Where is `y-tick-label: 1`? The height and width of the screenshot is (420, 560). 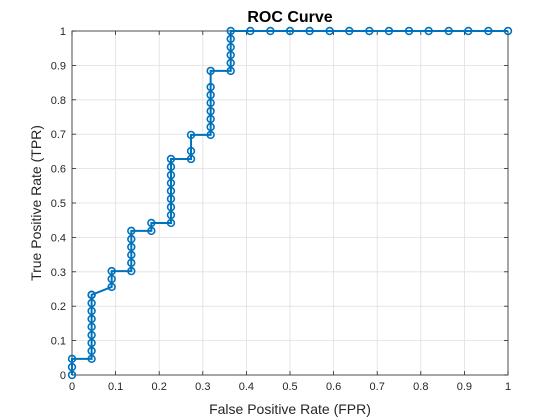 y-tick-label: 1 is located at coordinates (63, 32).